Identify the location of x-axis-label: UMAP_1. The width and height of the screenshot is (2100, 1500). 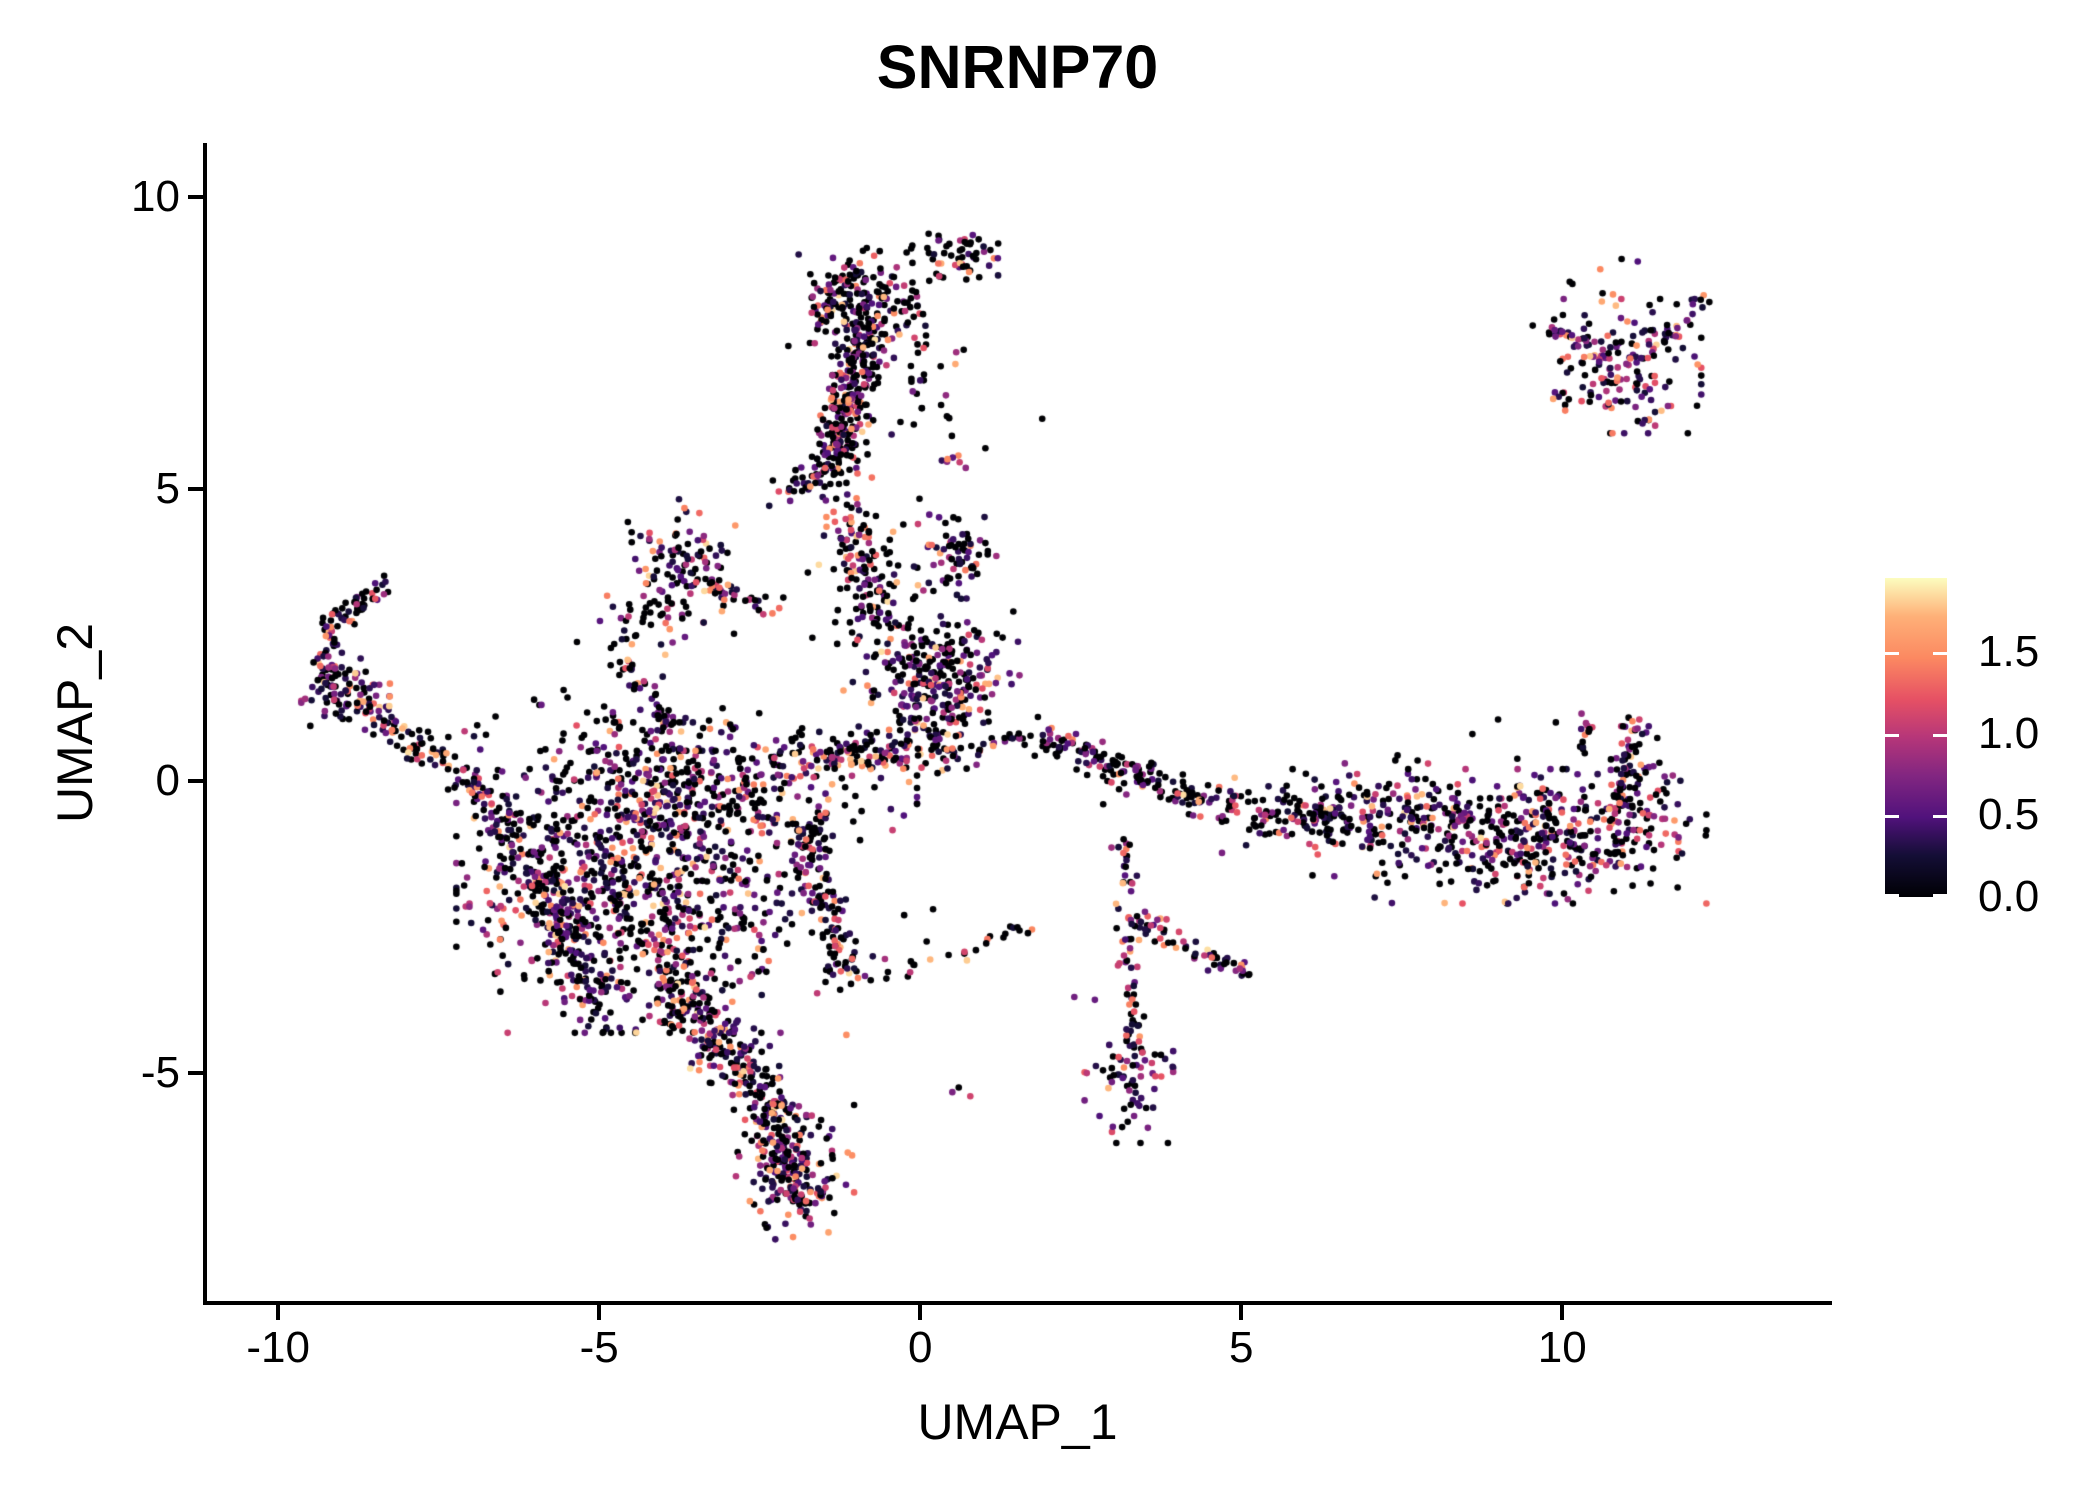
(1017, 1422).